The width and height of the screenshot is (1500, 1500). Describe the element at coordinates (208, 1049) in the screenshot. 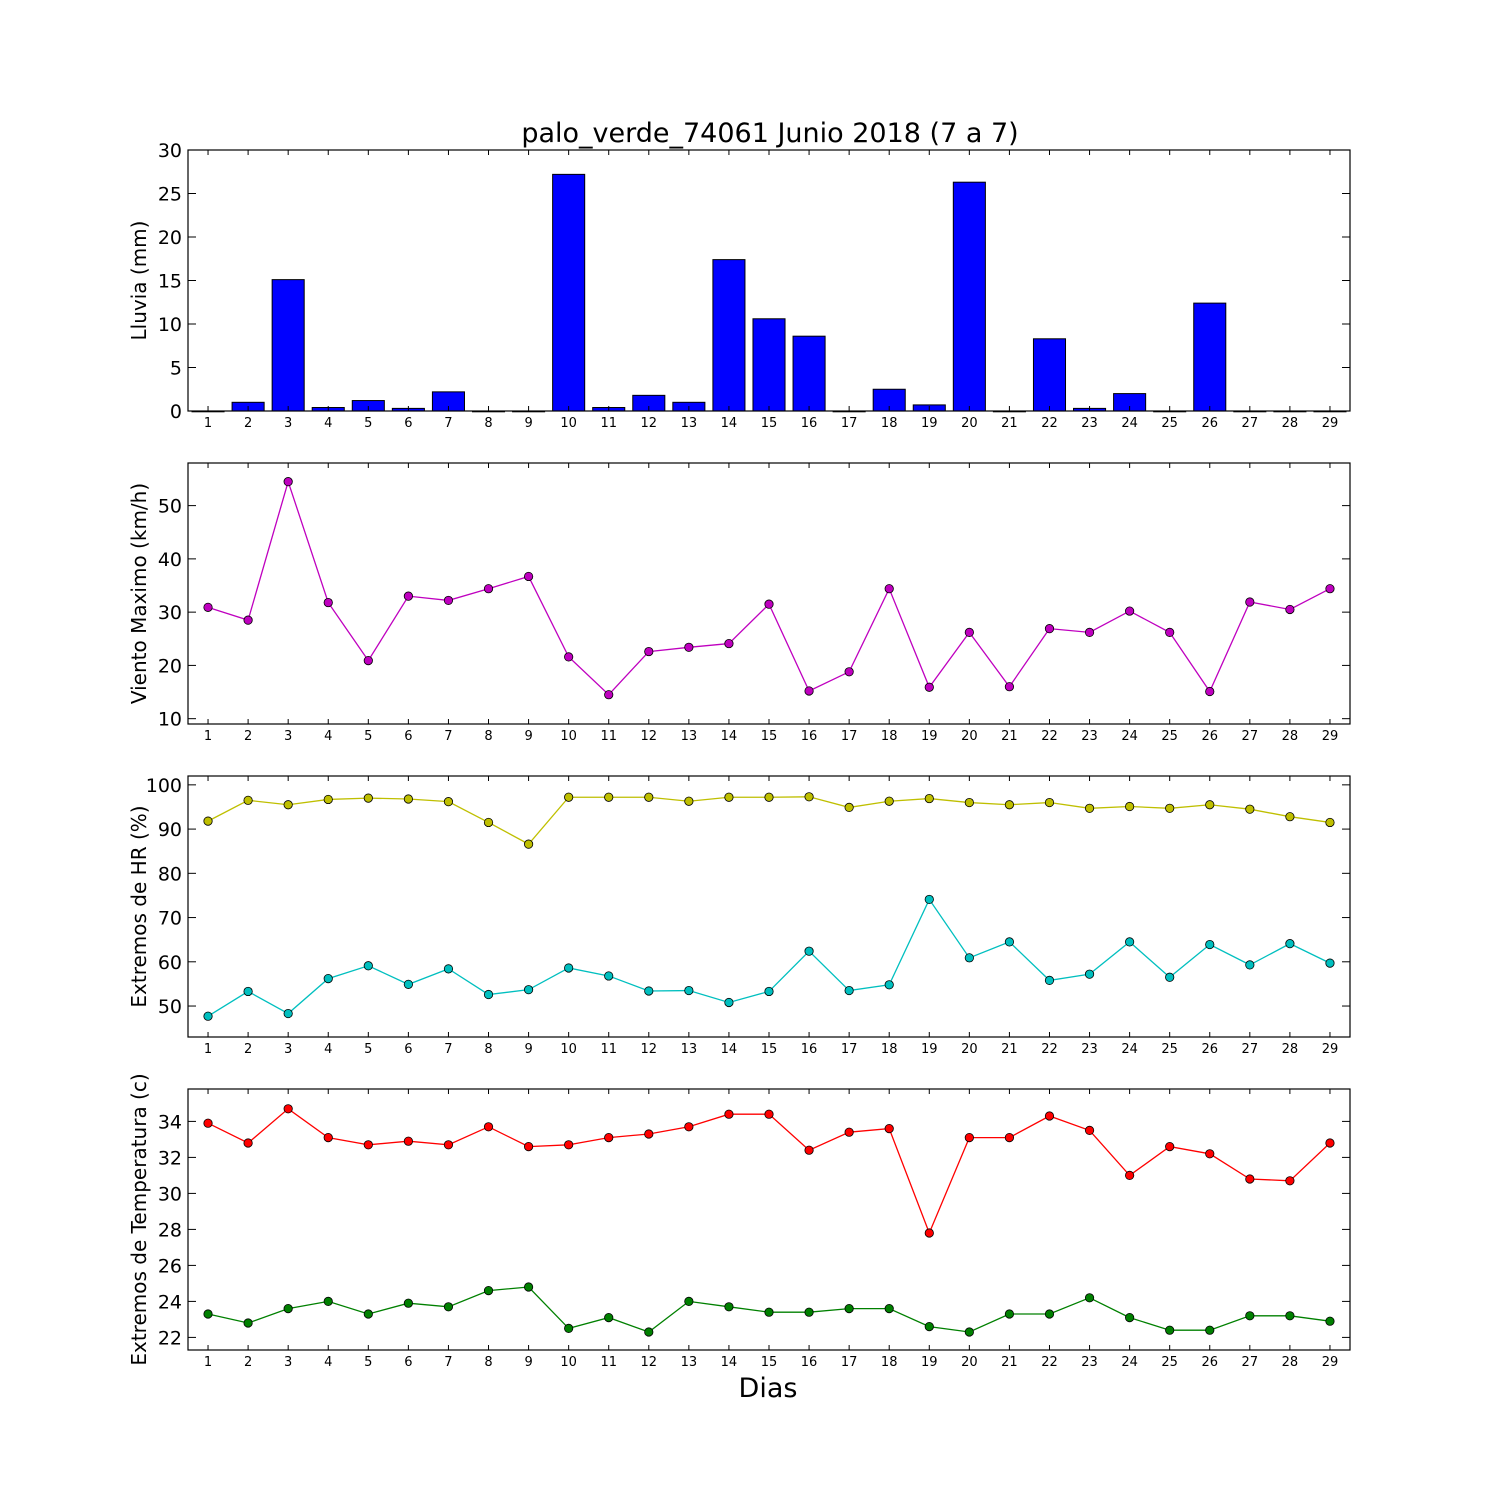

I see `x-tick-label: 1` at that location.